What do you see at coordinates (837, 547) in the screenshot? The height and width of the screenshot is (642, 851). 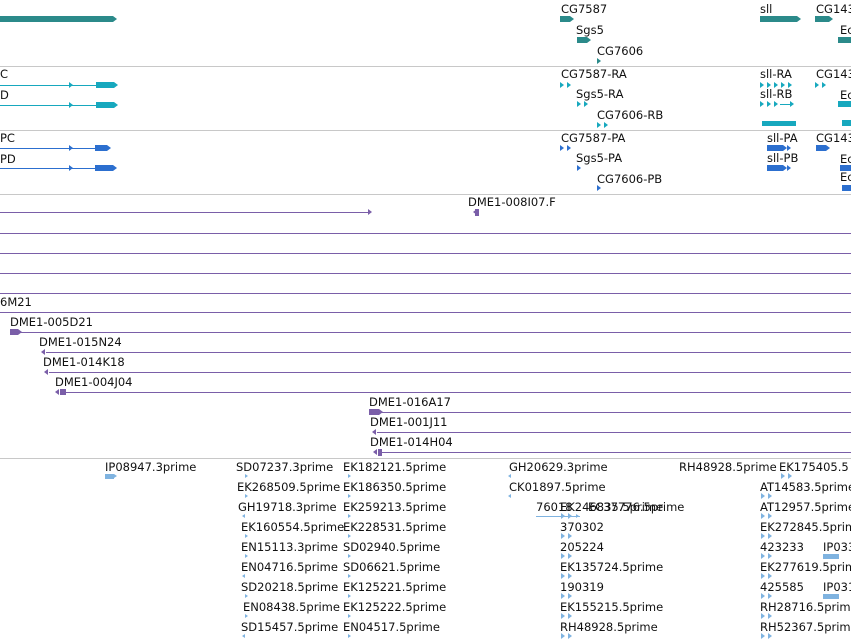 I see `feature-label: IP033` at bounding box center [837, 547].